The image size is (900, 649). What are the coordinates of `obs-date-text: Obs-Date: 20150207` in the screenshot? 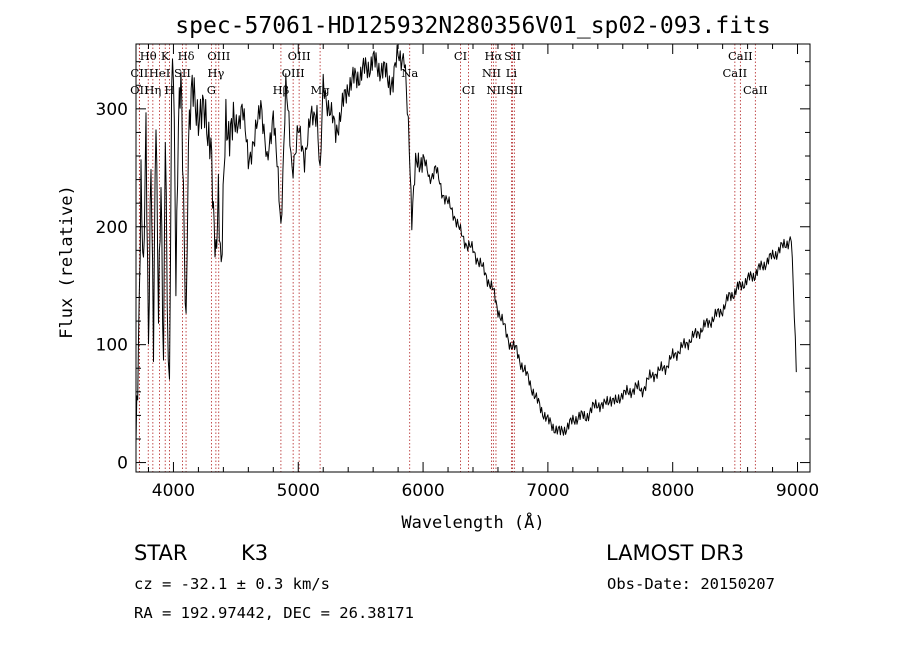 It's located at (691, 584).